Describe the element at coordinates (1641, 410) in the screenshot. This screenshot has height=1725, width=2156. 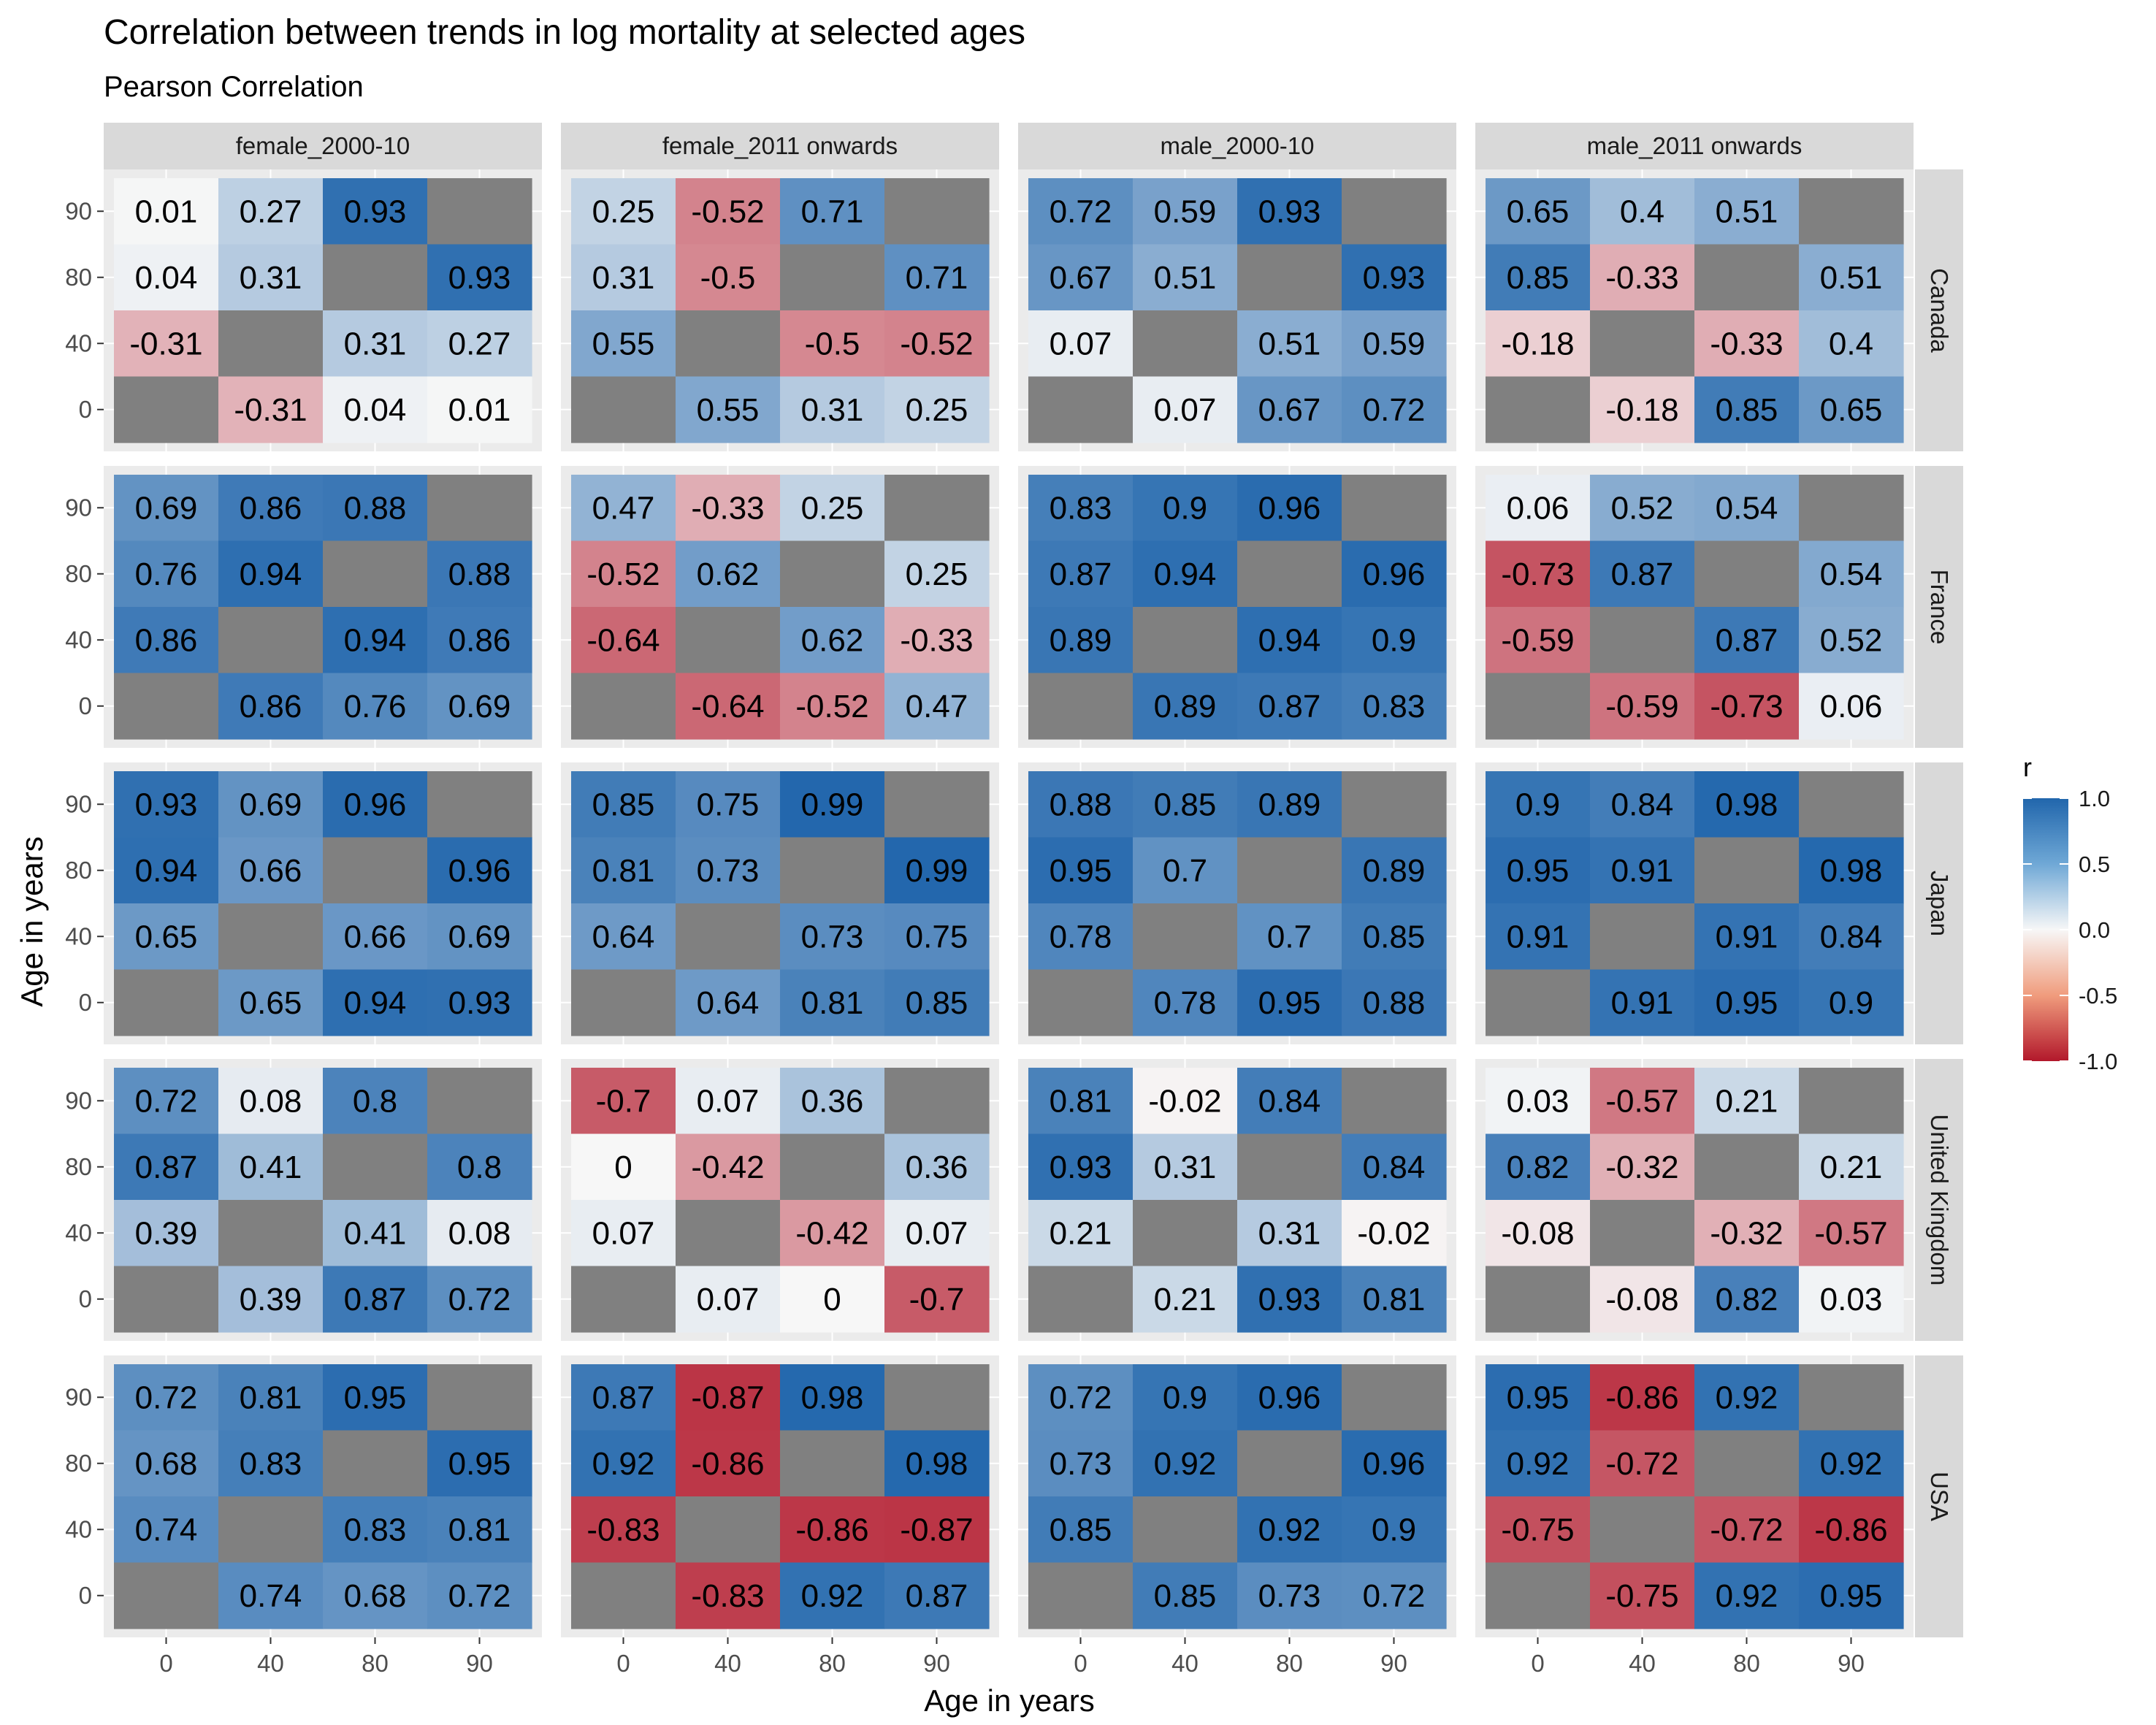
I see `cell-value-label: -0.18` at that location.